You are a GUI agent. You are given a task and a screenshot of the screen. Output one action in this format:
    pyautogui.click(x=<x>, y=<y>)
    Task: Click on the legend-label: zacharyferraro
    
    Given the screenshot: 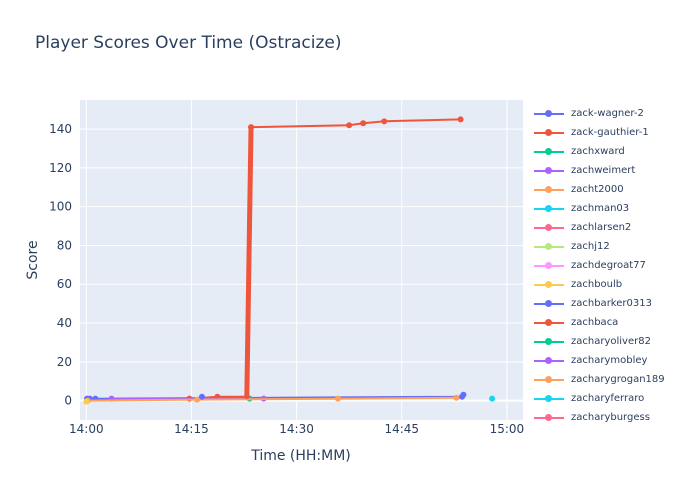 What is the action you would take?
    pyautogui.click(x=608, y=398)
    